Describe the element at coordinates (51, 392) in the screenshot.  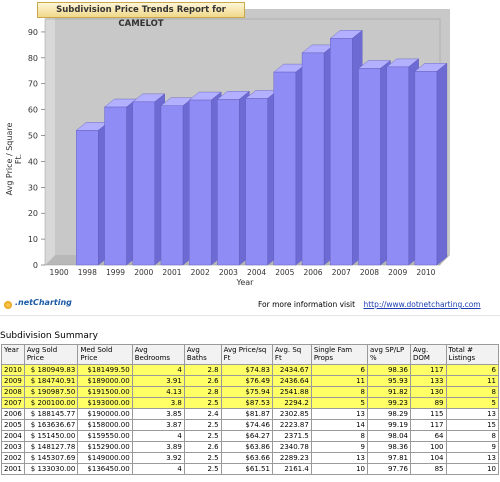
I see `table-cell: $ 190987.50` at that location.